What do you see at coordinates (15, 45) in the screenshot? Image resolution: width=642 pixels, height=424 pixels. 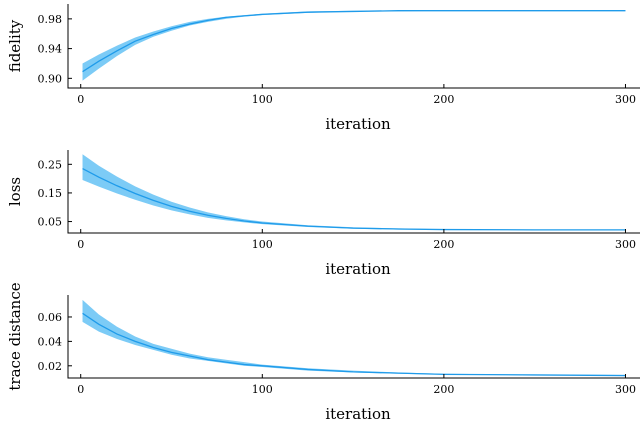 I see `y-axis-label: fidelity` at bounding box center [15, 45].